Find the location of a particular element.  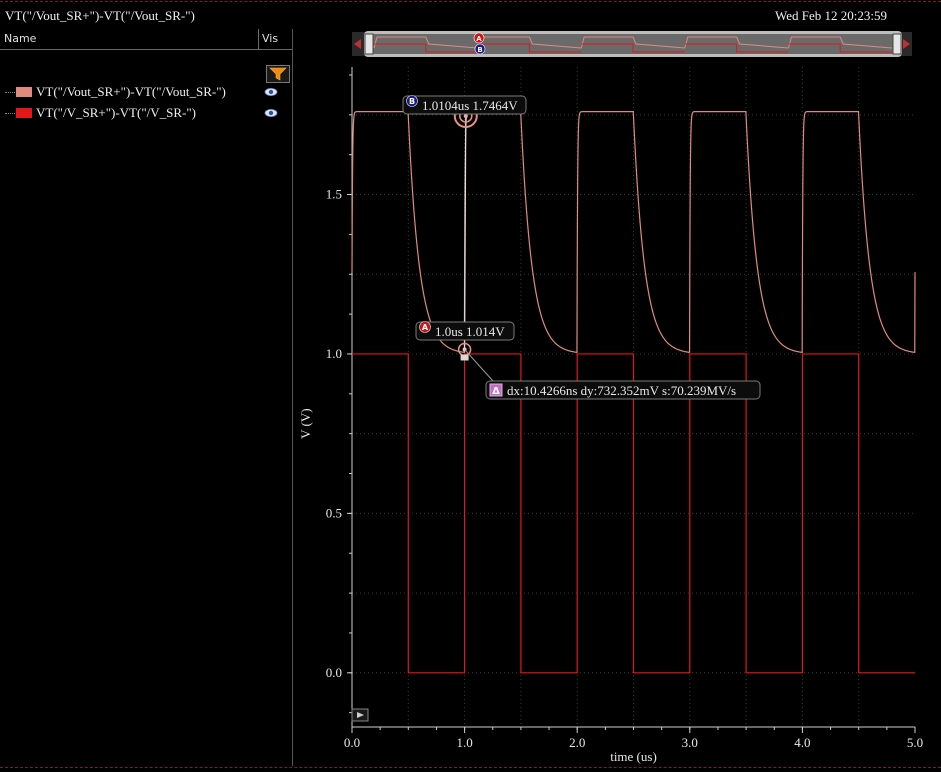

delta-connector is located at coordinates (479, 365).